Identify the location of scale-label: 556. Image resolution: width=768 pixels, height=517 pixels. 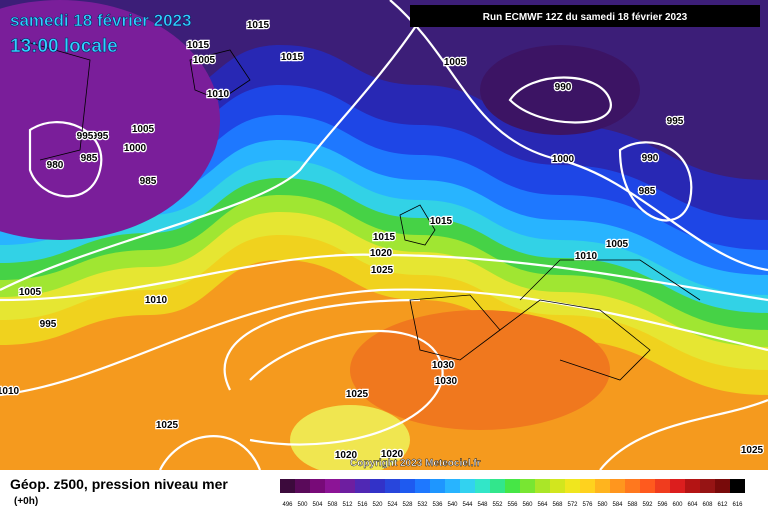
(512, 505).